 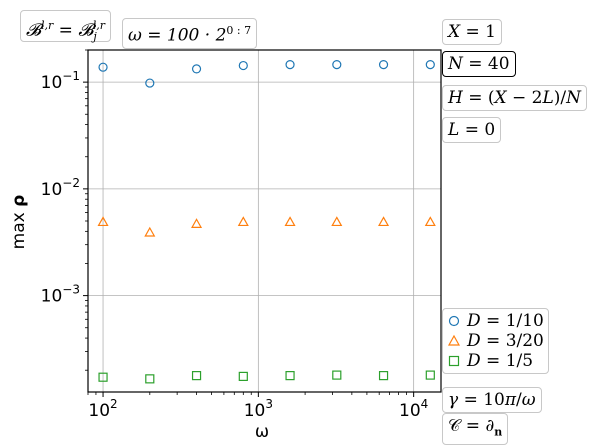 I want to click on omega-range-box: ω = 100 · 20 : 7, so click(x=190, y=33).